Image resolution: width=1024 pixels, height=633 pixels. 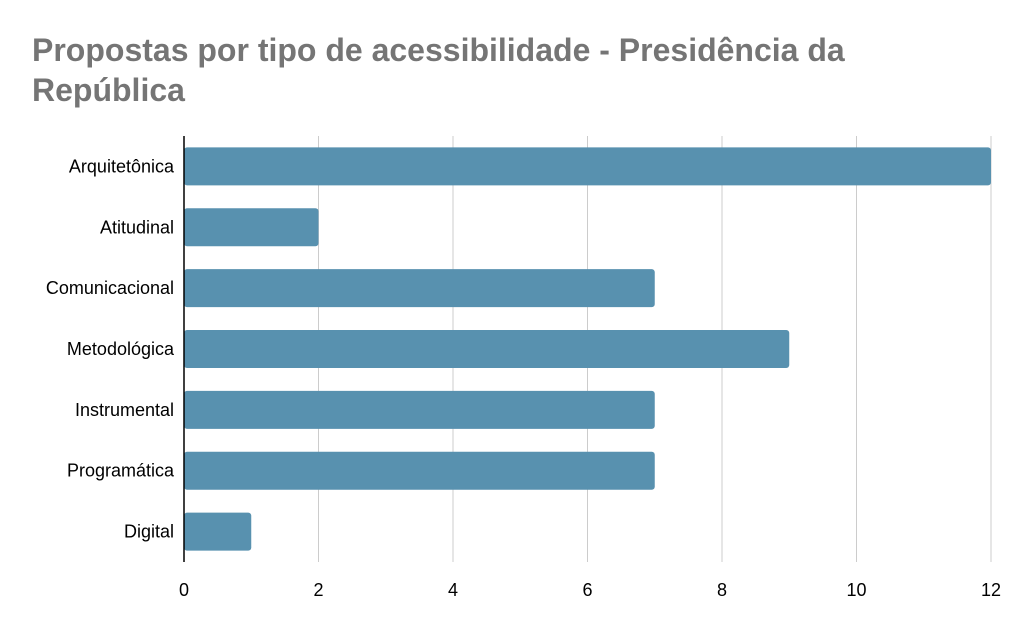 I want to click on category-label-3: Metodológica, so click(x=121, y=349).